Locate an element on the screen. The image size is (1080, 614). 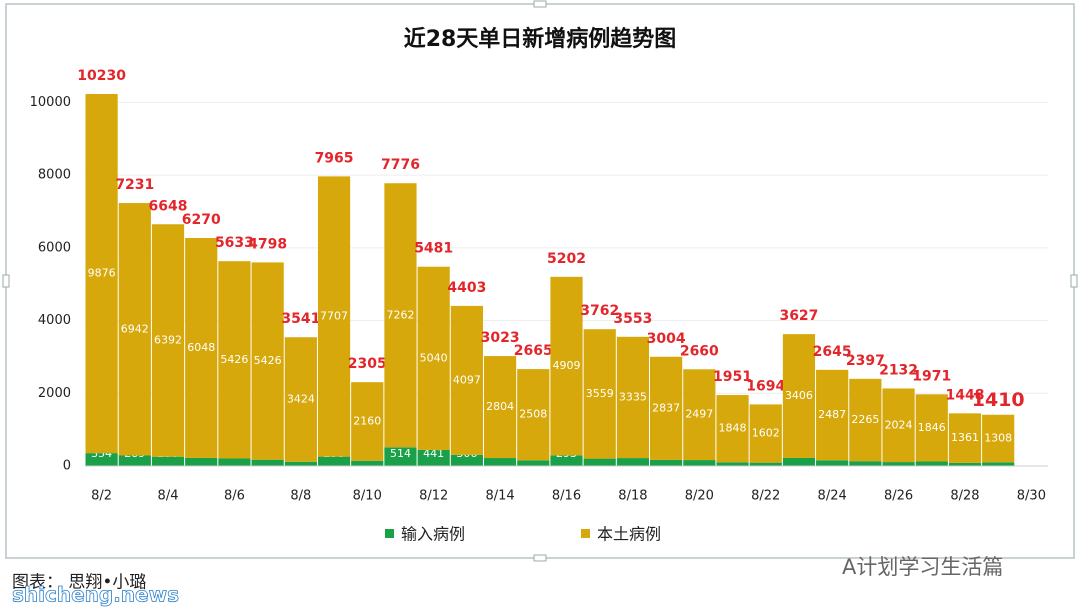
value-label: 7707 is located at coordinates (334, 315).